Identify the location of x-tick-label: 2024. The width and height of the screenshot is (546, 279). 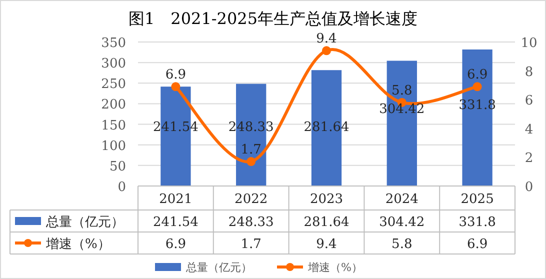
(401, 199).